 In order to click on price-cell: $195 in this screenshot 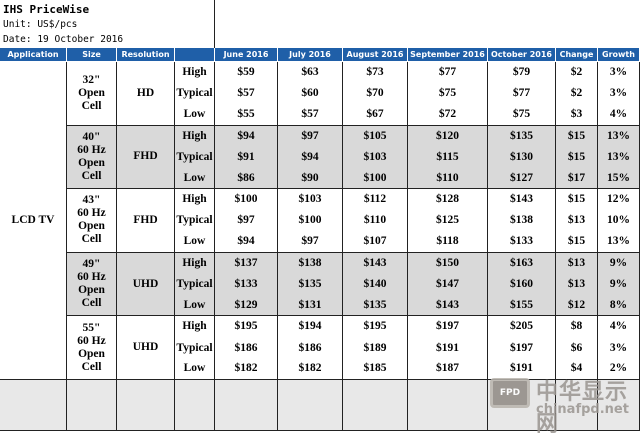, I will do `click(375, 327)`.